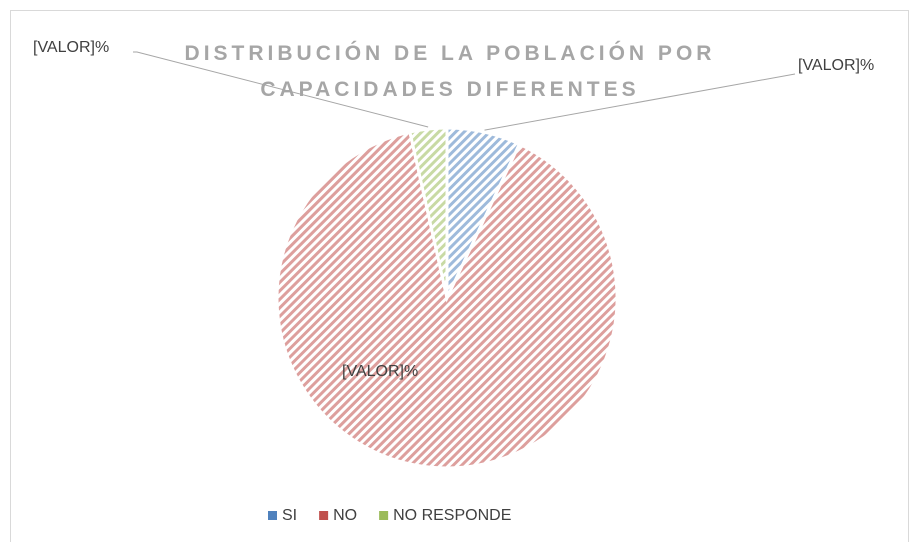  Describe the element at coordinates (428, 212) in the screenshot. I see `pie-slice` at that location.